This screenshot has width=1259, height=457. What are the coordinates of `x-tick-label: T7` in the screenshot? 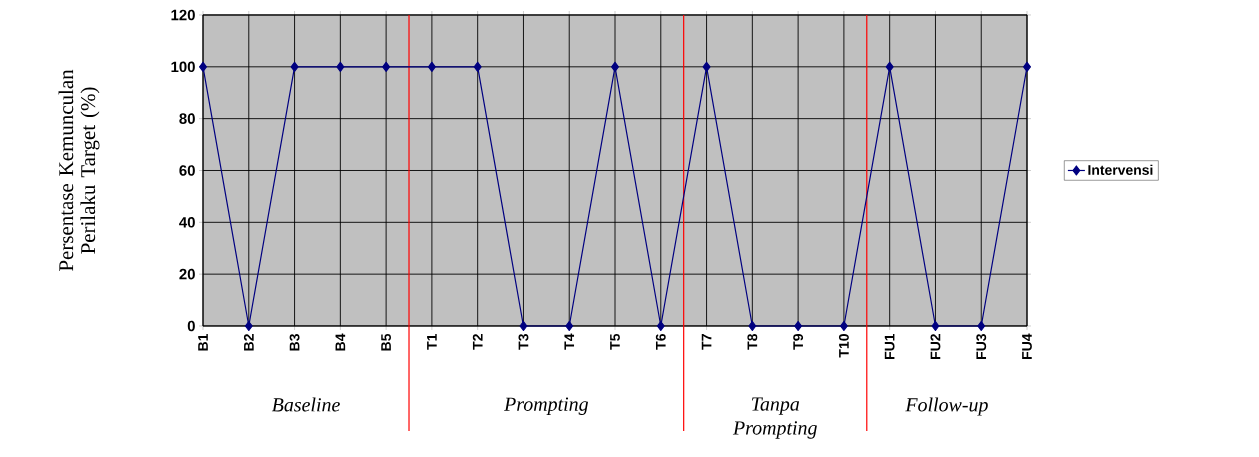 It's located at (706, 342).